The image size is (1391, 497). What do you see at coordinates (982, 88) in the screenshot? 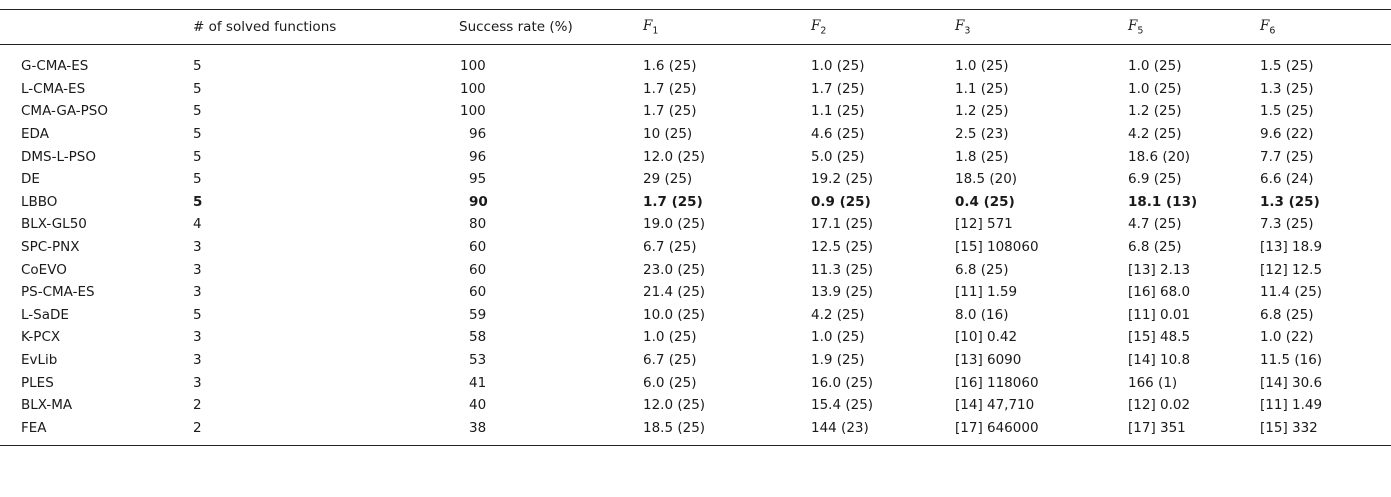
I see `value-f3: 1.1 (25)` at bounding box center [982, 88].